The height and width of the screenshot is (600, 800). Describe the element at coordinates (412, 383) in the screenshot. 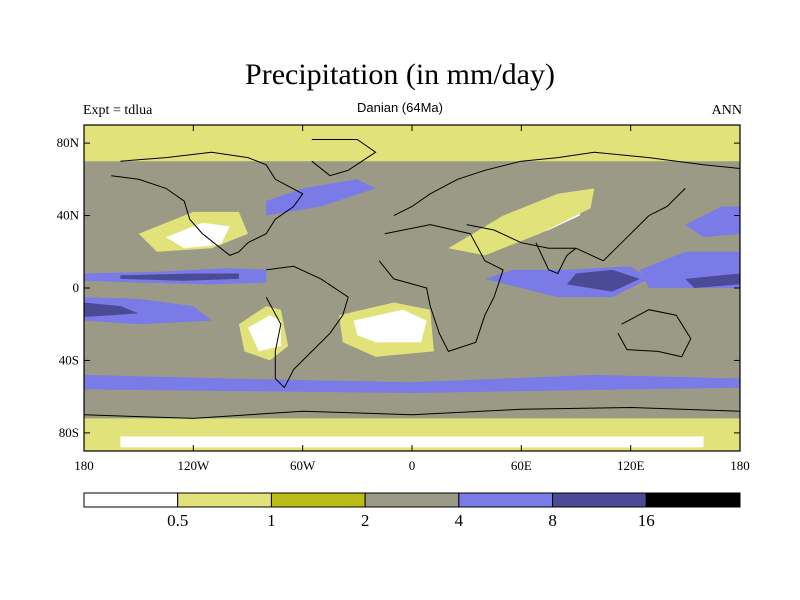

I see `region-southern-ocean-wet` at that location.